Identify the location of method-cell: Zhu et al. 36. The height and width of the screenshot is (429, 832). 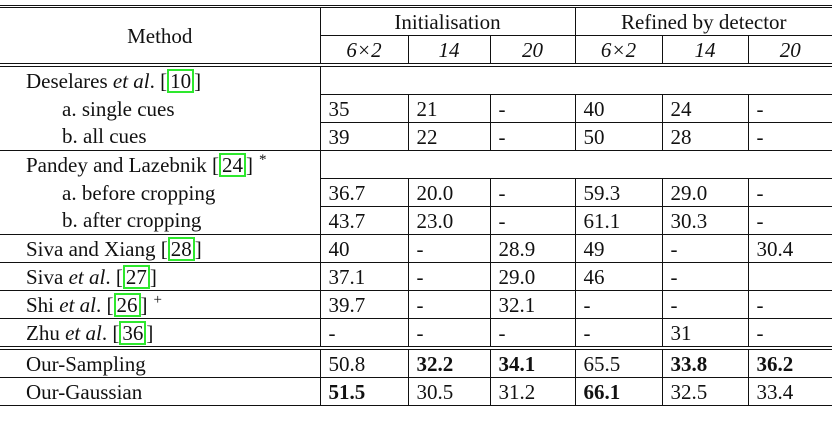
(160, 333).